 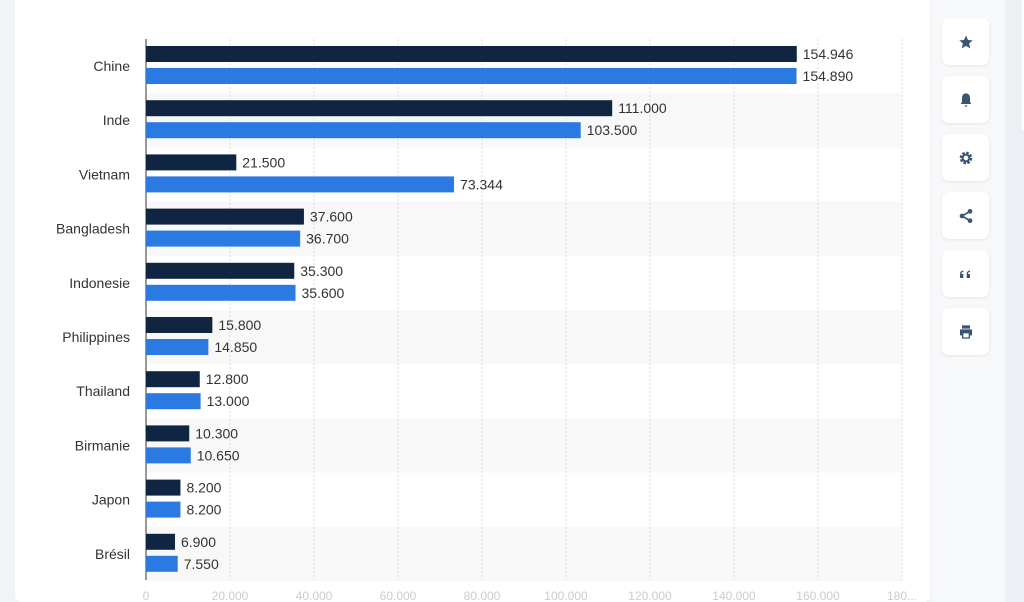 I want to click on data-label: 10.300, so click(x=216, y=433).